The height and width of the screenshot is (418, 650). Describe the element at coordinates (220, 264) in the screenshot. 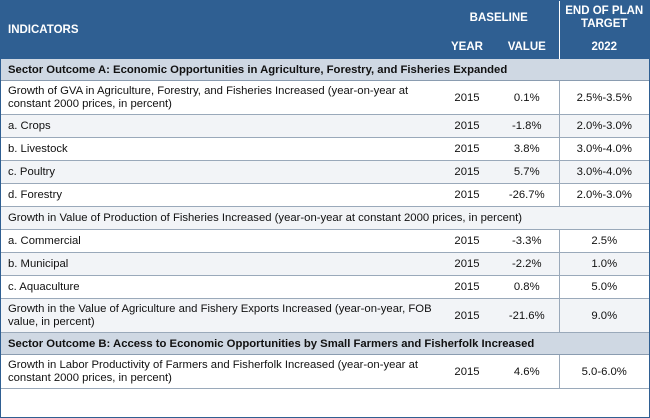

I see `indicator-cell: b. Municipal` at that location.